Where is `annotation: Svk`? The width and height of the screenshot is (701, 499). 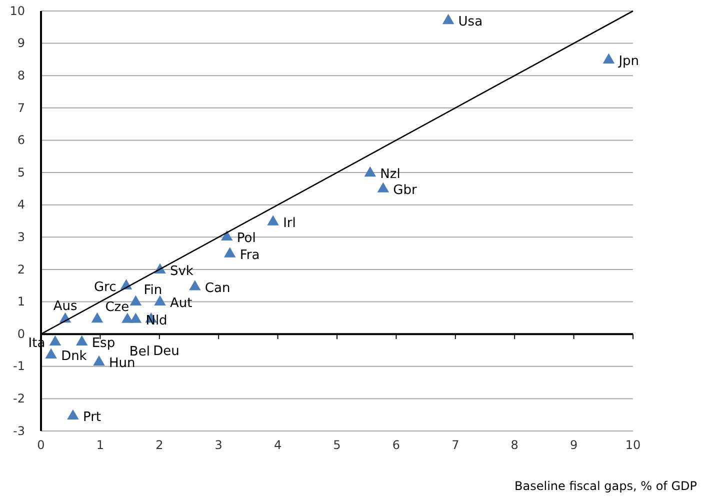
annotation: Svk is located at coordinates (182, 272).